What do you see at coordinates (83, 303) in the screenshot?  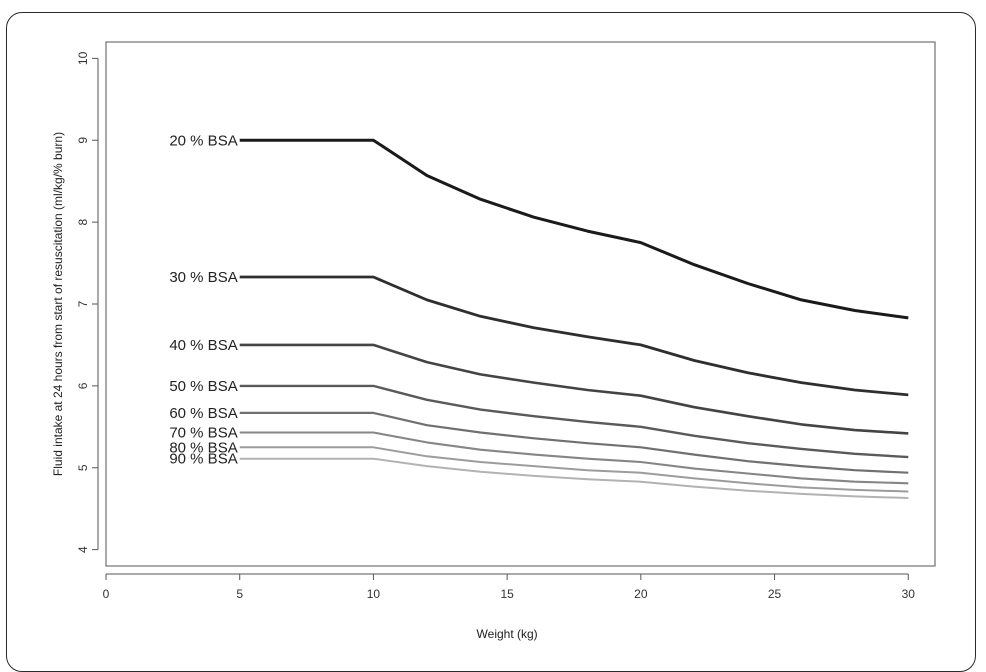 I see `y-tick-label: 7` at bounding box center [83, 303].